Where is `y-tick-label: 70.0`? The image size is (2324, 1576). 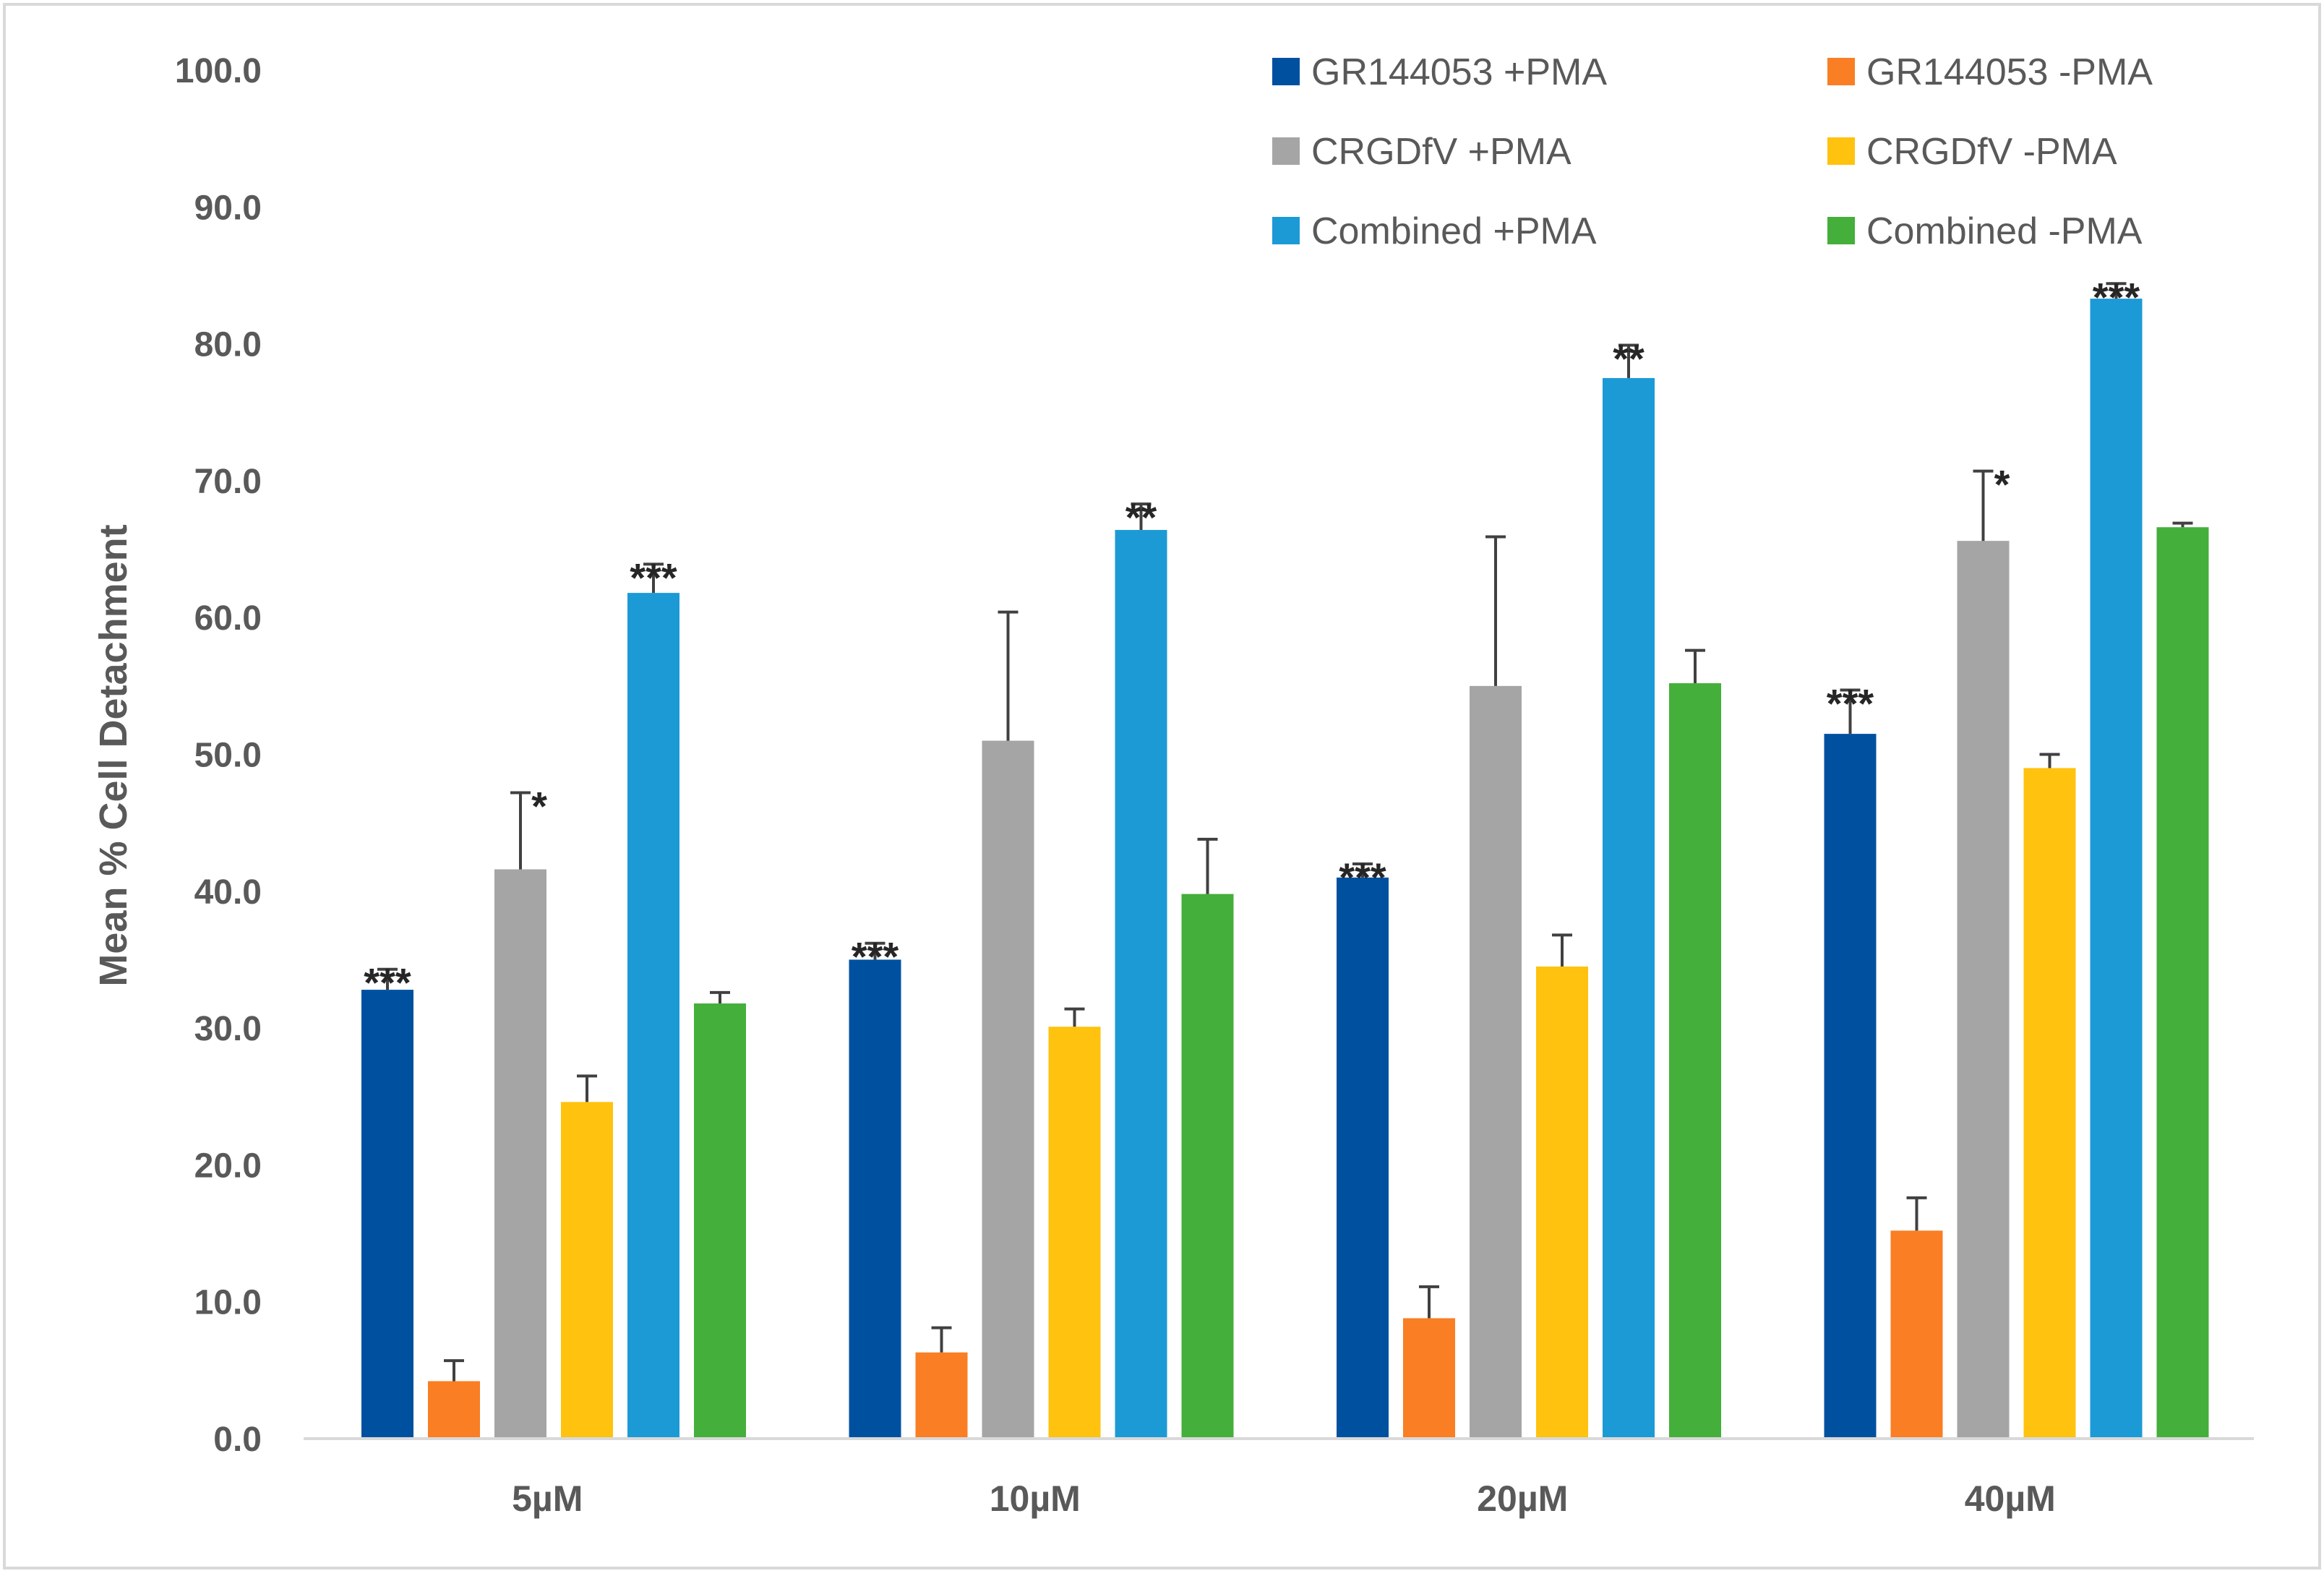 y-tick-label: 70.0 is located at coordinates (228, 482).